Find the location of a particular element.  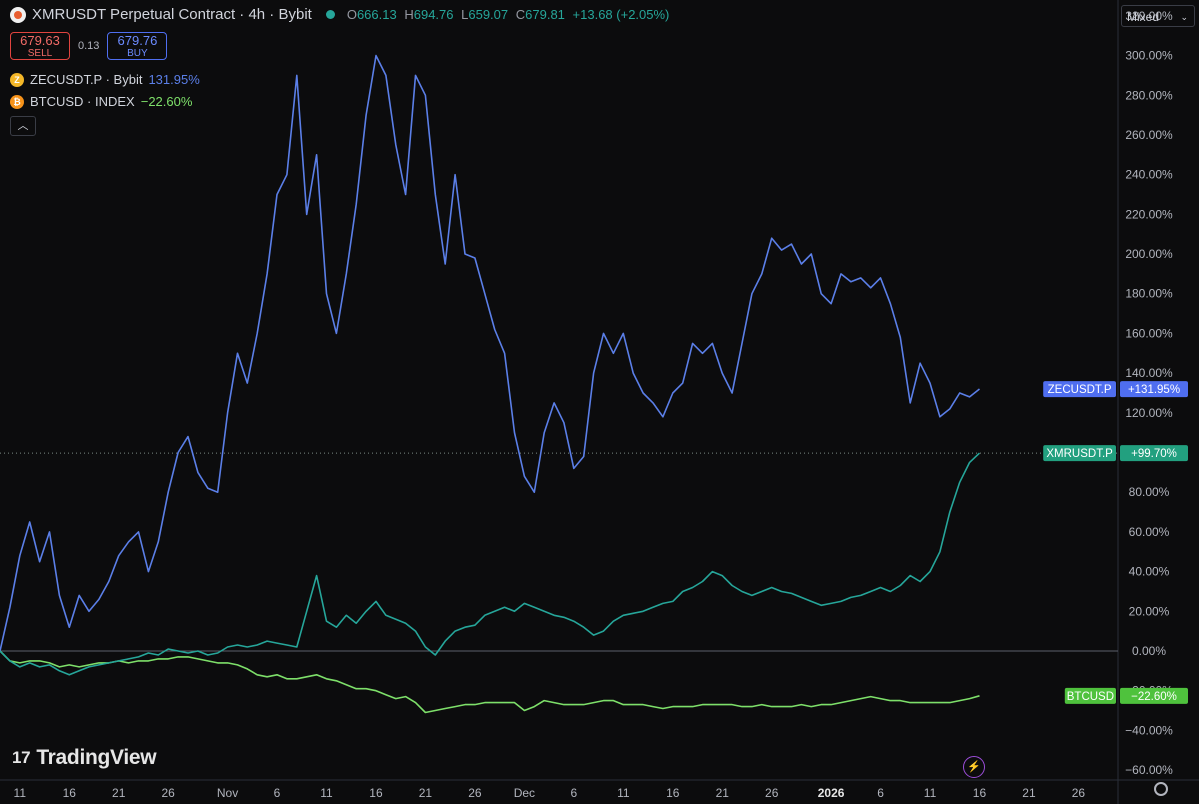

change-value: +13.68 (+2.05%) is located at coordinates (621, 14).